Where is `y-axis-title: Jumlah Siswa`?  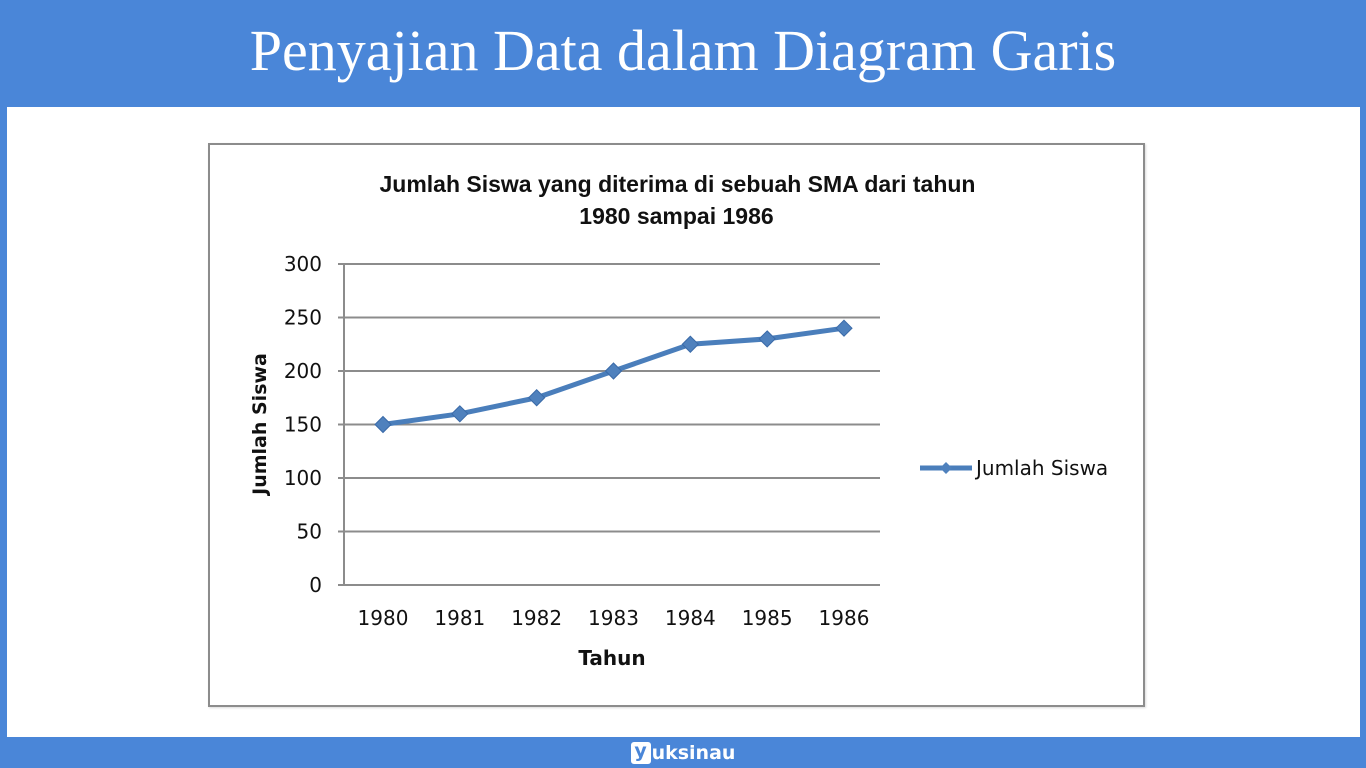
y-axis-title: Jumlah Siswa is located at coordinates (260, 425).